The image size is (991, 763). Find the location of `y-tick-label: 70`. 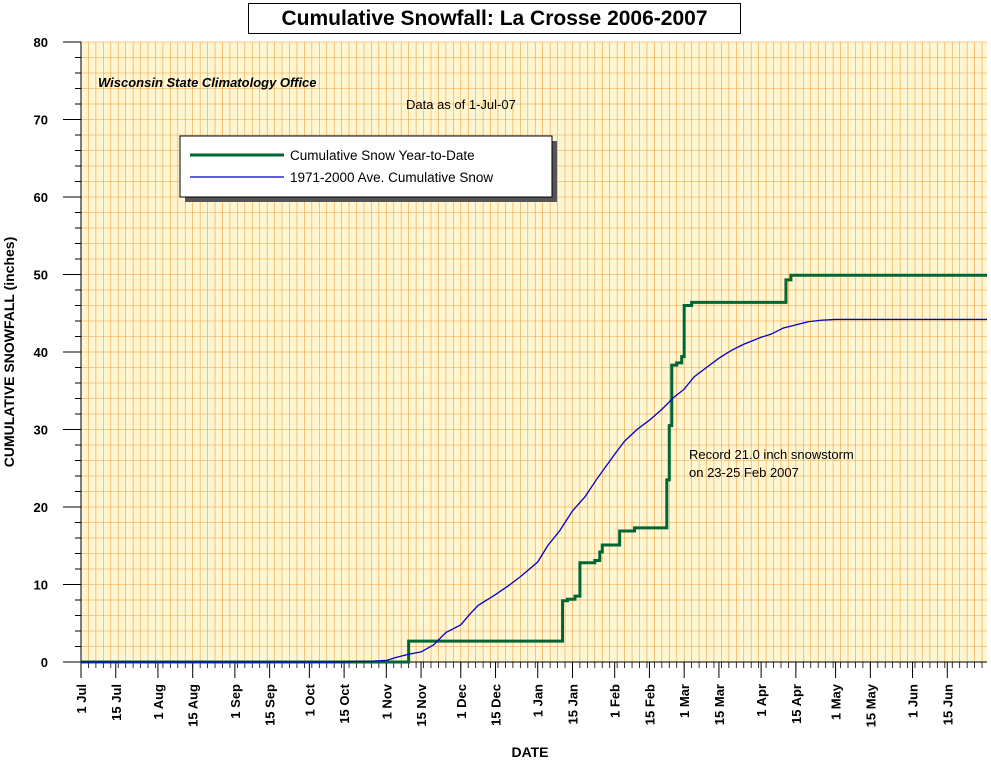

y-tick-label: 70 is located at coordinates (41, 120).